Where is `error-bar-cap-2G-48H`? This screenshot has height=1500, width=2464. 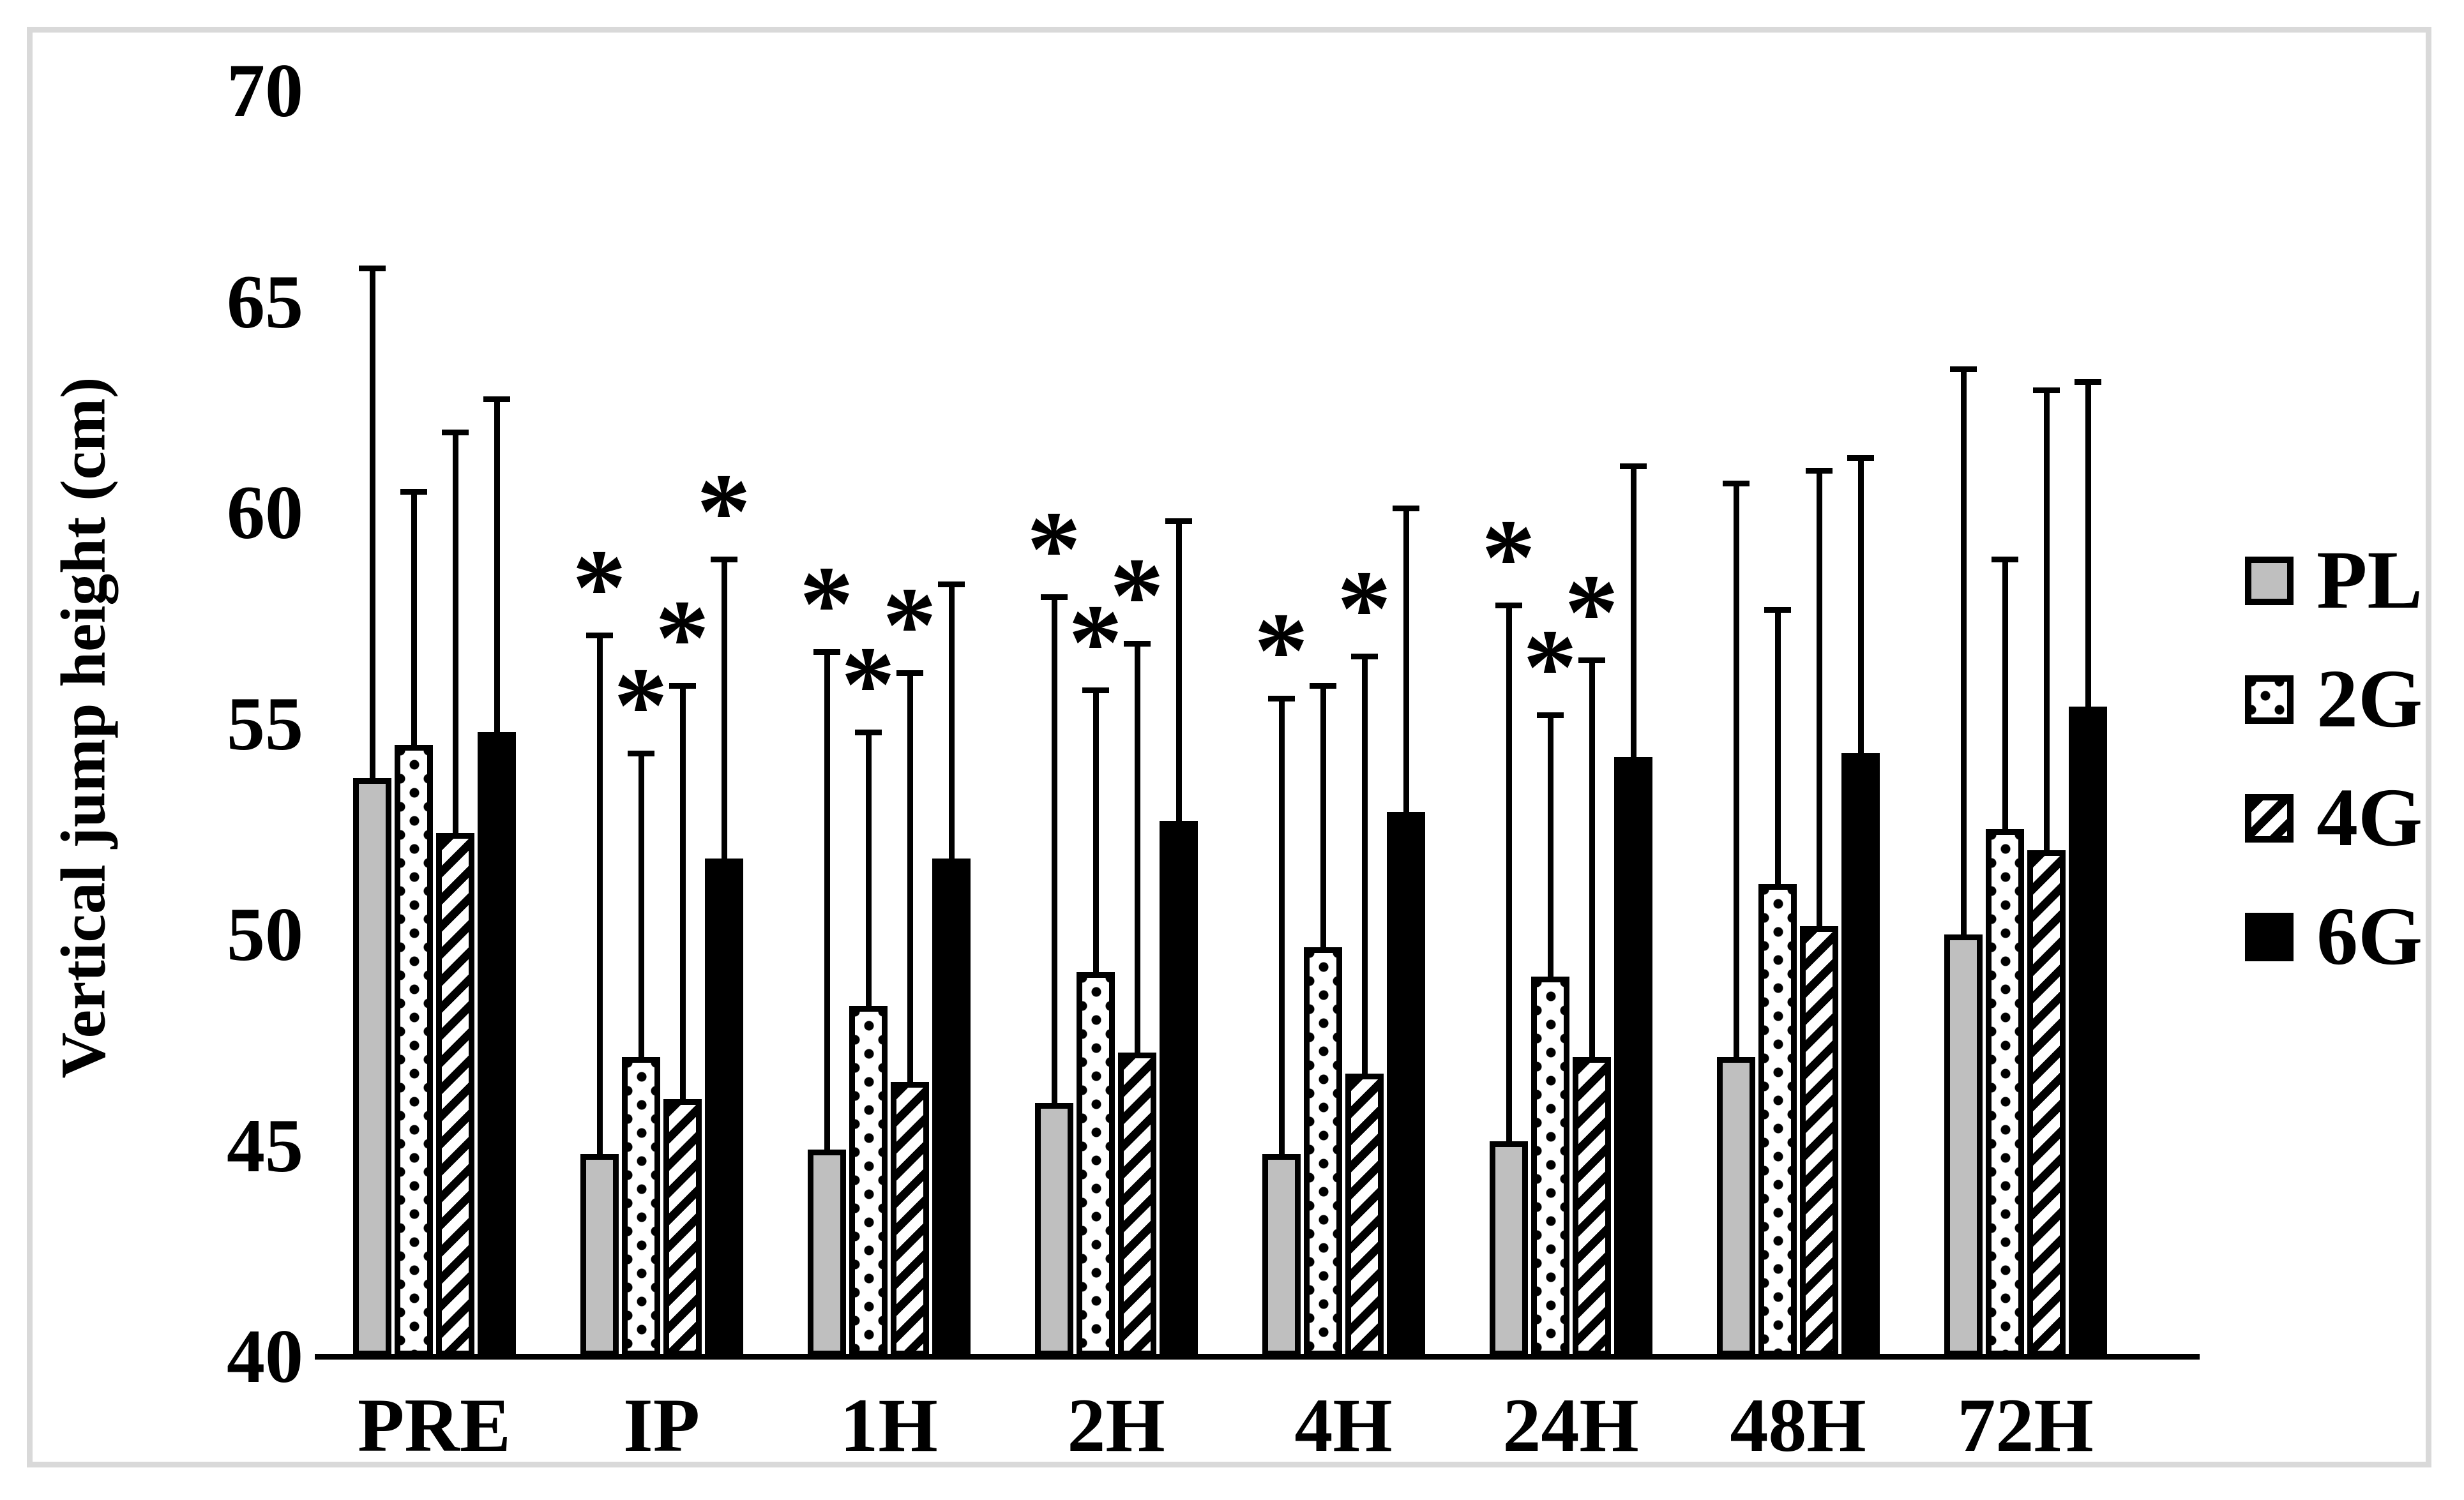 error-bar-cap-2G-48H is located at coordinates (1777, 610).